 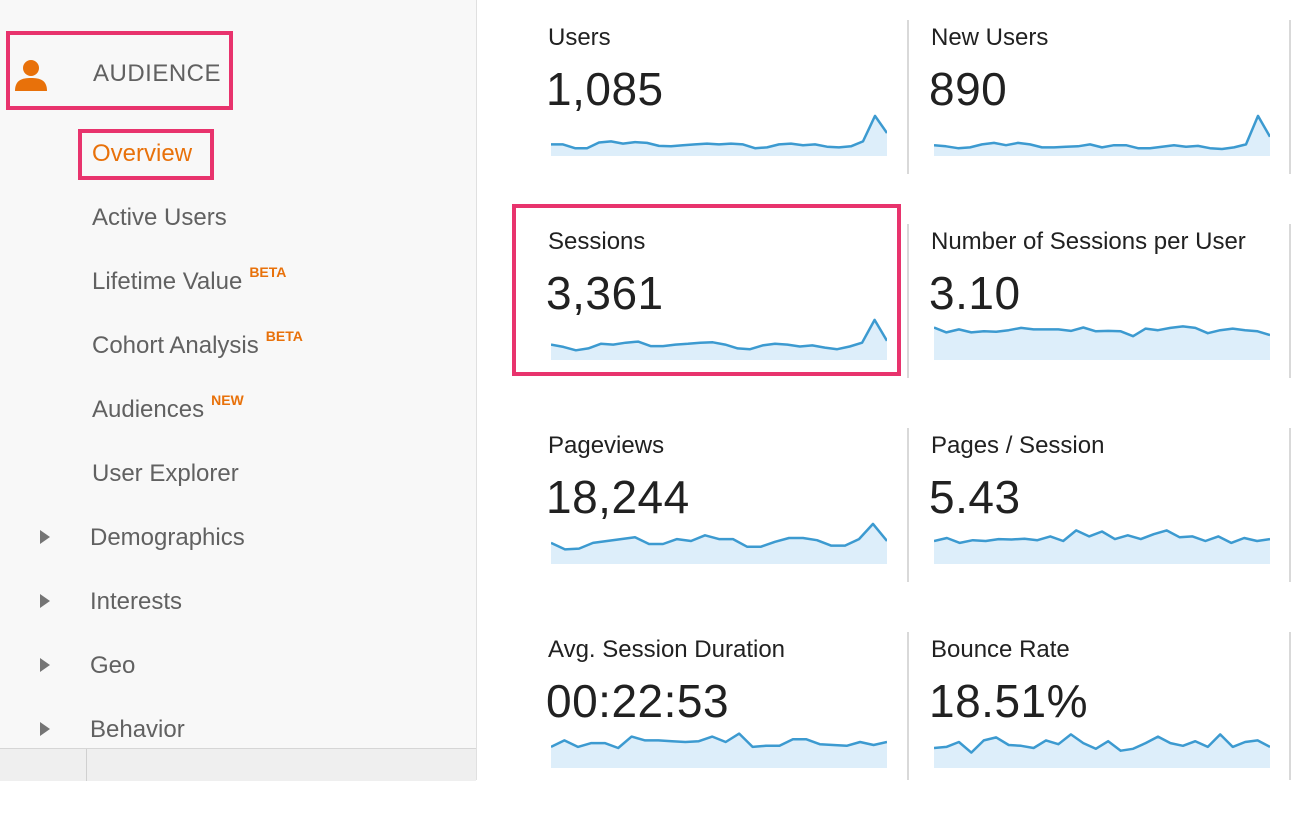 What do you see at coordinates (87, 666) in the screenshot?
I see `sidebar-group-geo: Geo` at bounding box center [87, 666].